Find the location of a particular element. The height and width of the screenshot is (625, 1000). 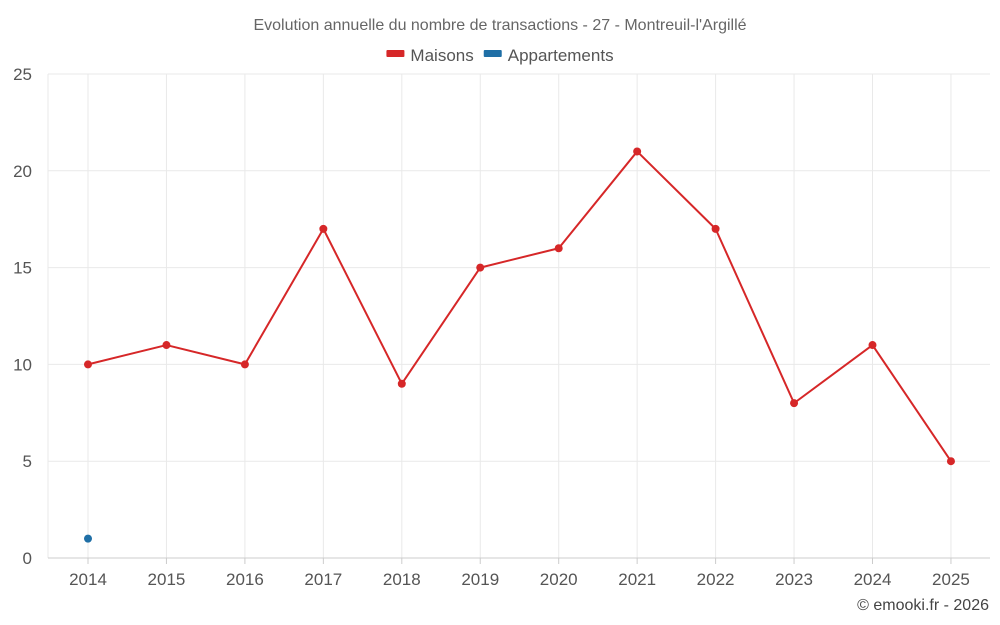

y-tick-label: 20 is located at coordinates (22, 171).